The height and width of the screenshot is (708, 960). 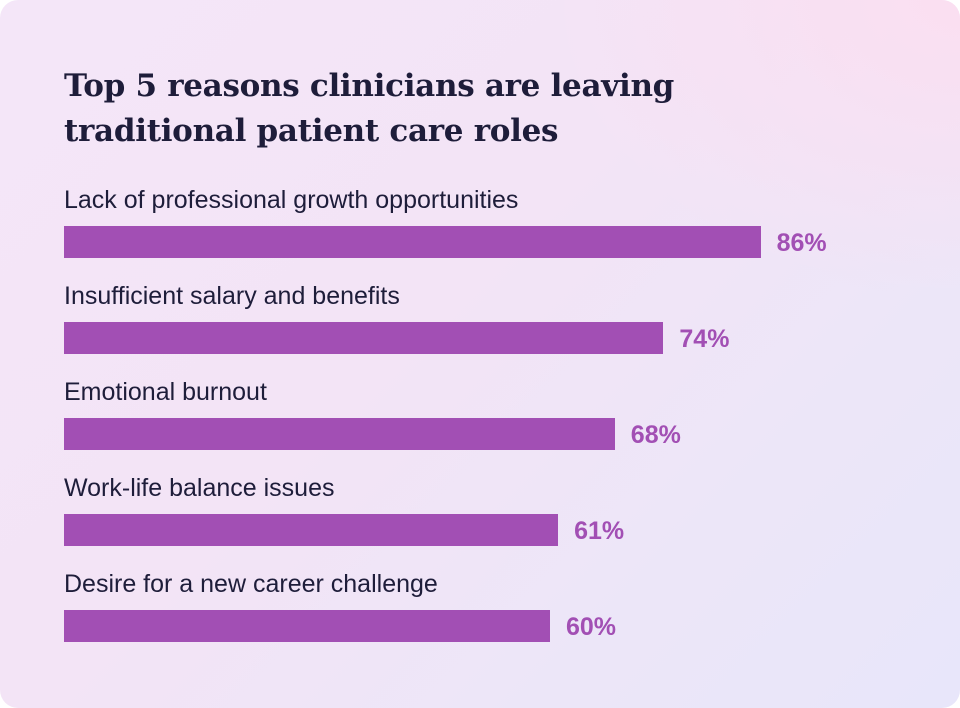 I want to click on value-label: 60%, so click(x=591, y=627).